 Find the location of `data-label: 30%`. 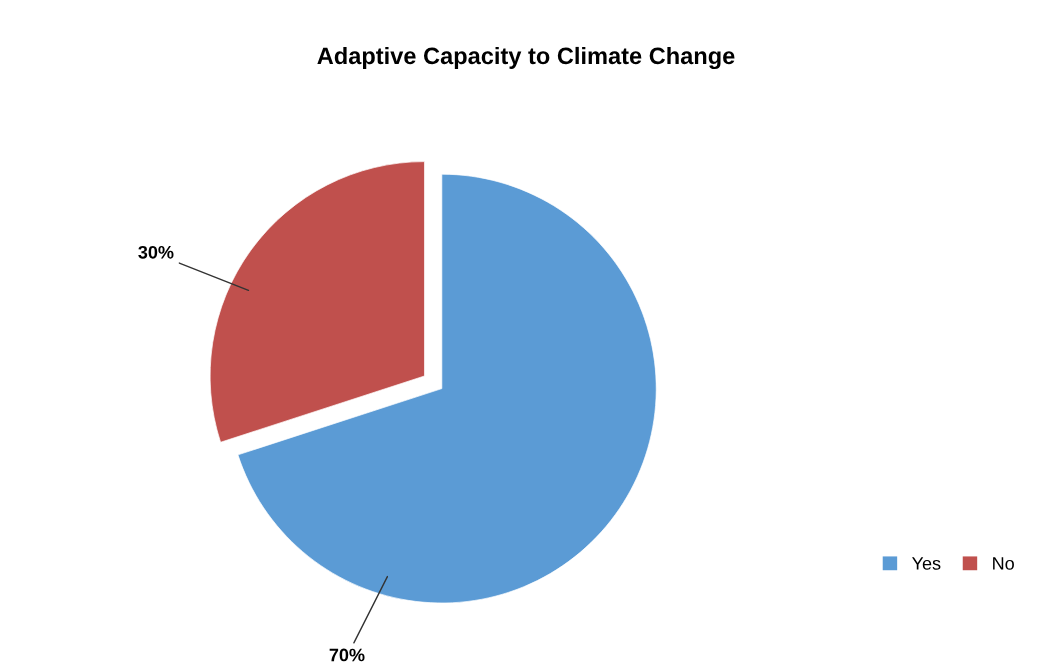

data-label: 30% is located at coordinates (156, 252).